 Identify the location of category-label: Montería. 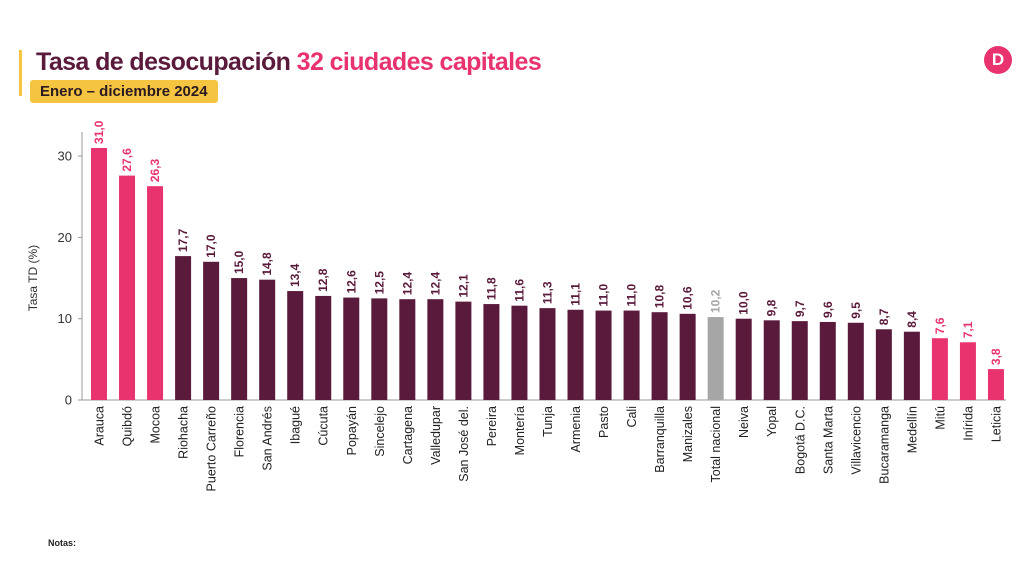
(520, 430).